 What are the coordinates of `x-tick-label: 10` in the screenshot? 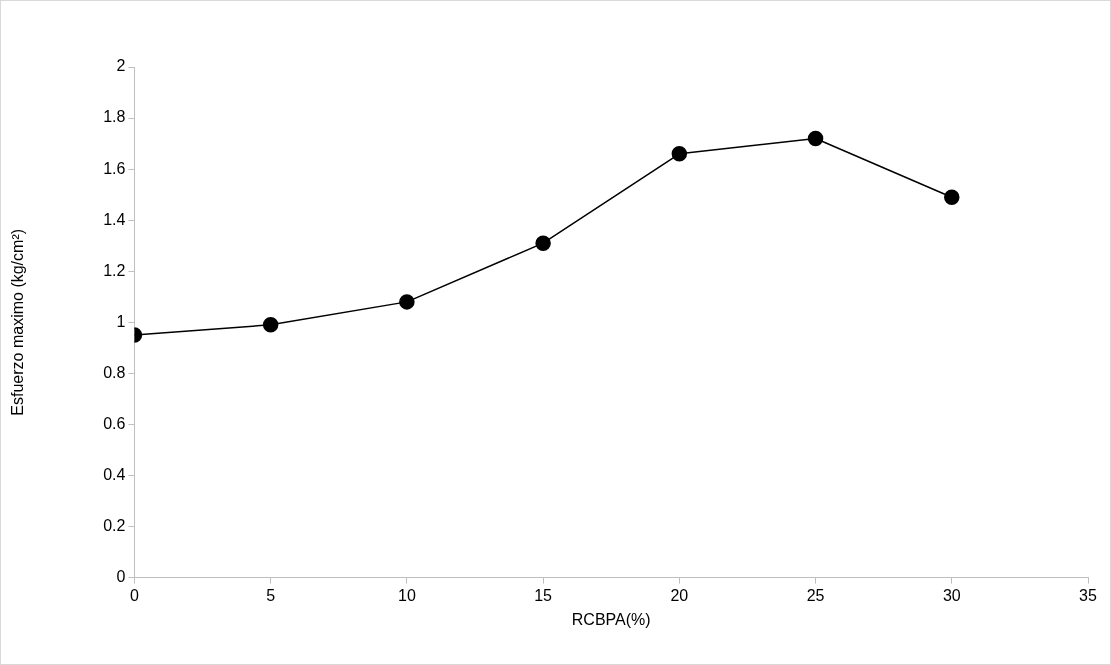 It's located at (406, 595).